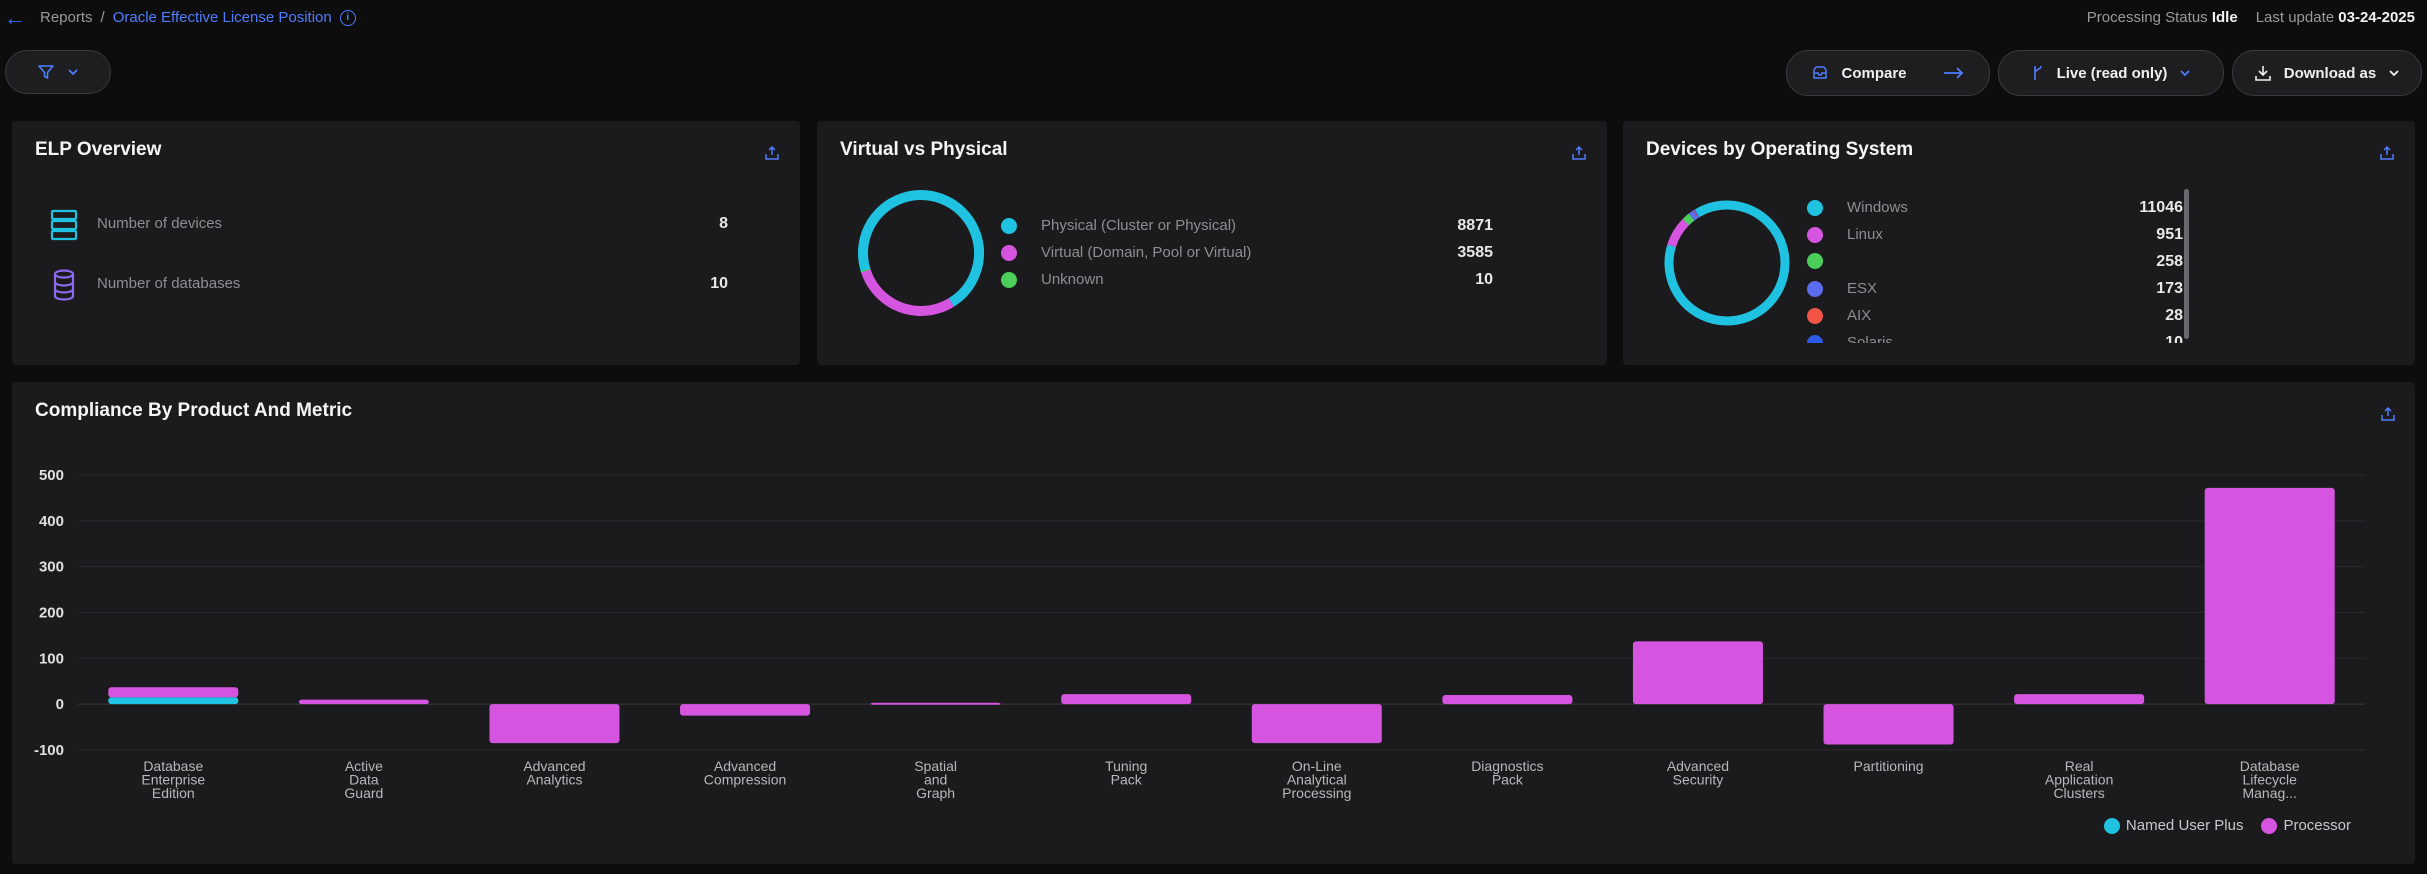  Describe the element at coordinates (1118, 225) in the screenshot. I see `vp-legend-item-0: Physical (Cluster or Physical)` at that location.